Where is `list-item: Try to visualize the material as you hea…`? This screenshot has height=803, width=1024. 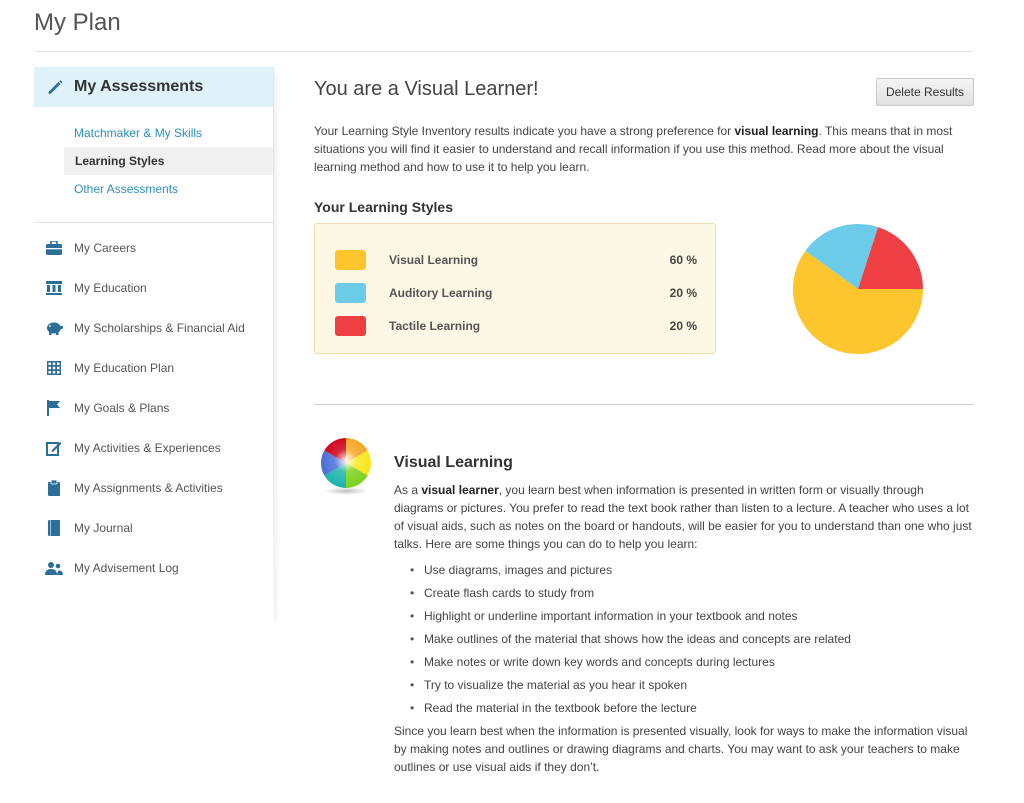
list-item: Try to visualize the material as you hea… is located at coordinates (690, 687).